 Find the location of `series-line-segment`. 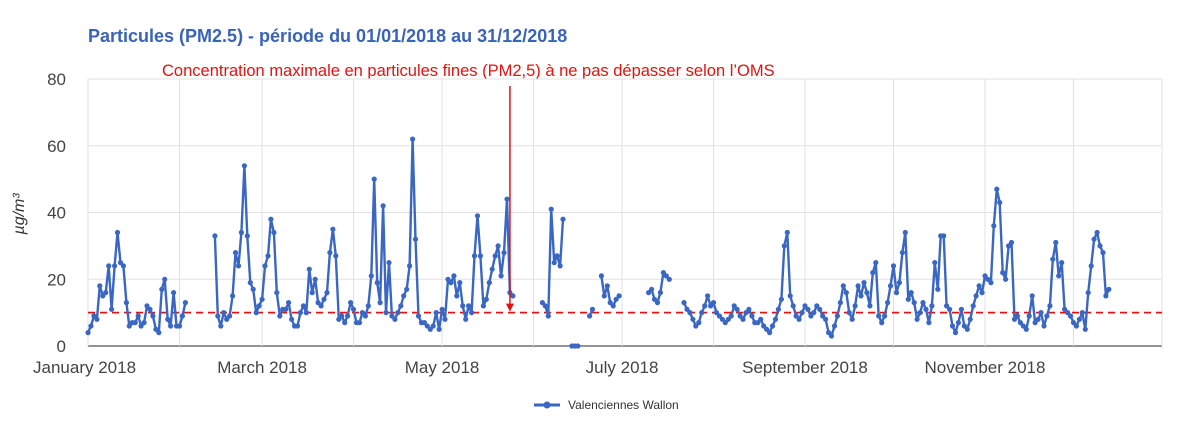

series-line-segment is located at coordinates (363, 234).